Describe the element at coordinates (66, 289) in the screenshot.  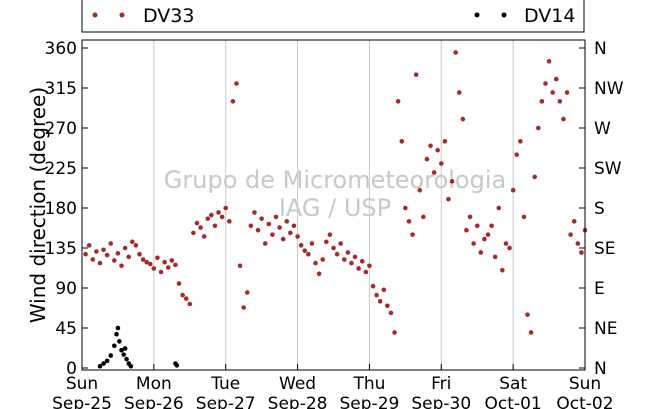
I see `y-tick-label: 90` at that location.